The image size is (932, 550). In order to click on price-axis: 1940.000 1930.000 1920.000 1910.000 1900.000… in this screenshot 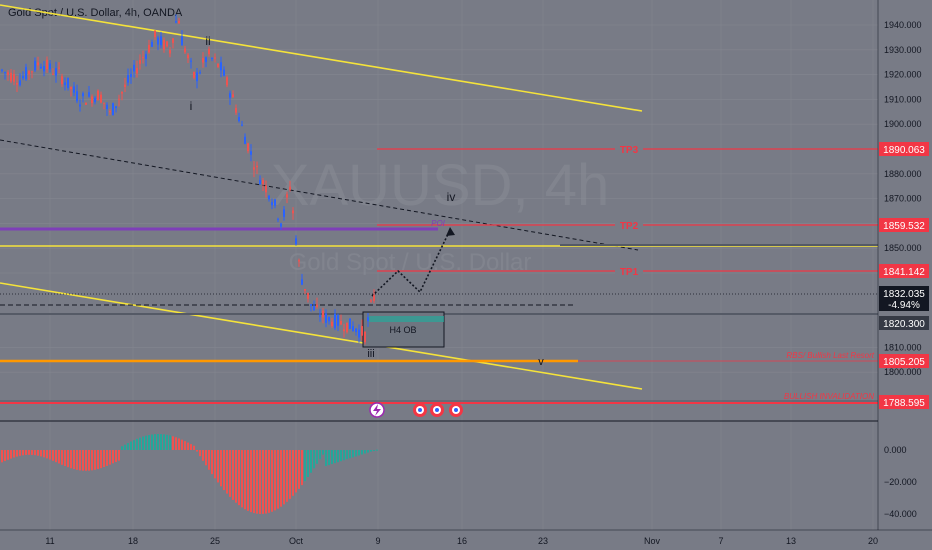, I will do `click(899, 265)`.